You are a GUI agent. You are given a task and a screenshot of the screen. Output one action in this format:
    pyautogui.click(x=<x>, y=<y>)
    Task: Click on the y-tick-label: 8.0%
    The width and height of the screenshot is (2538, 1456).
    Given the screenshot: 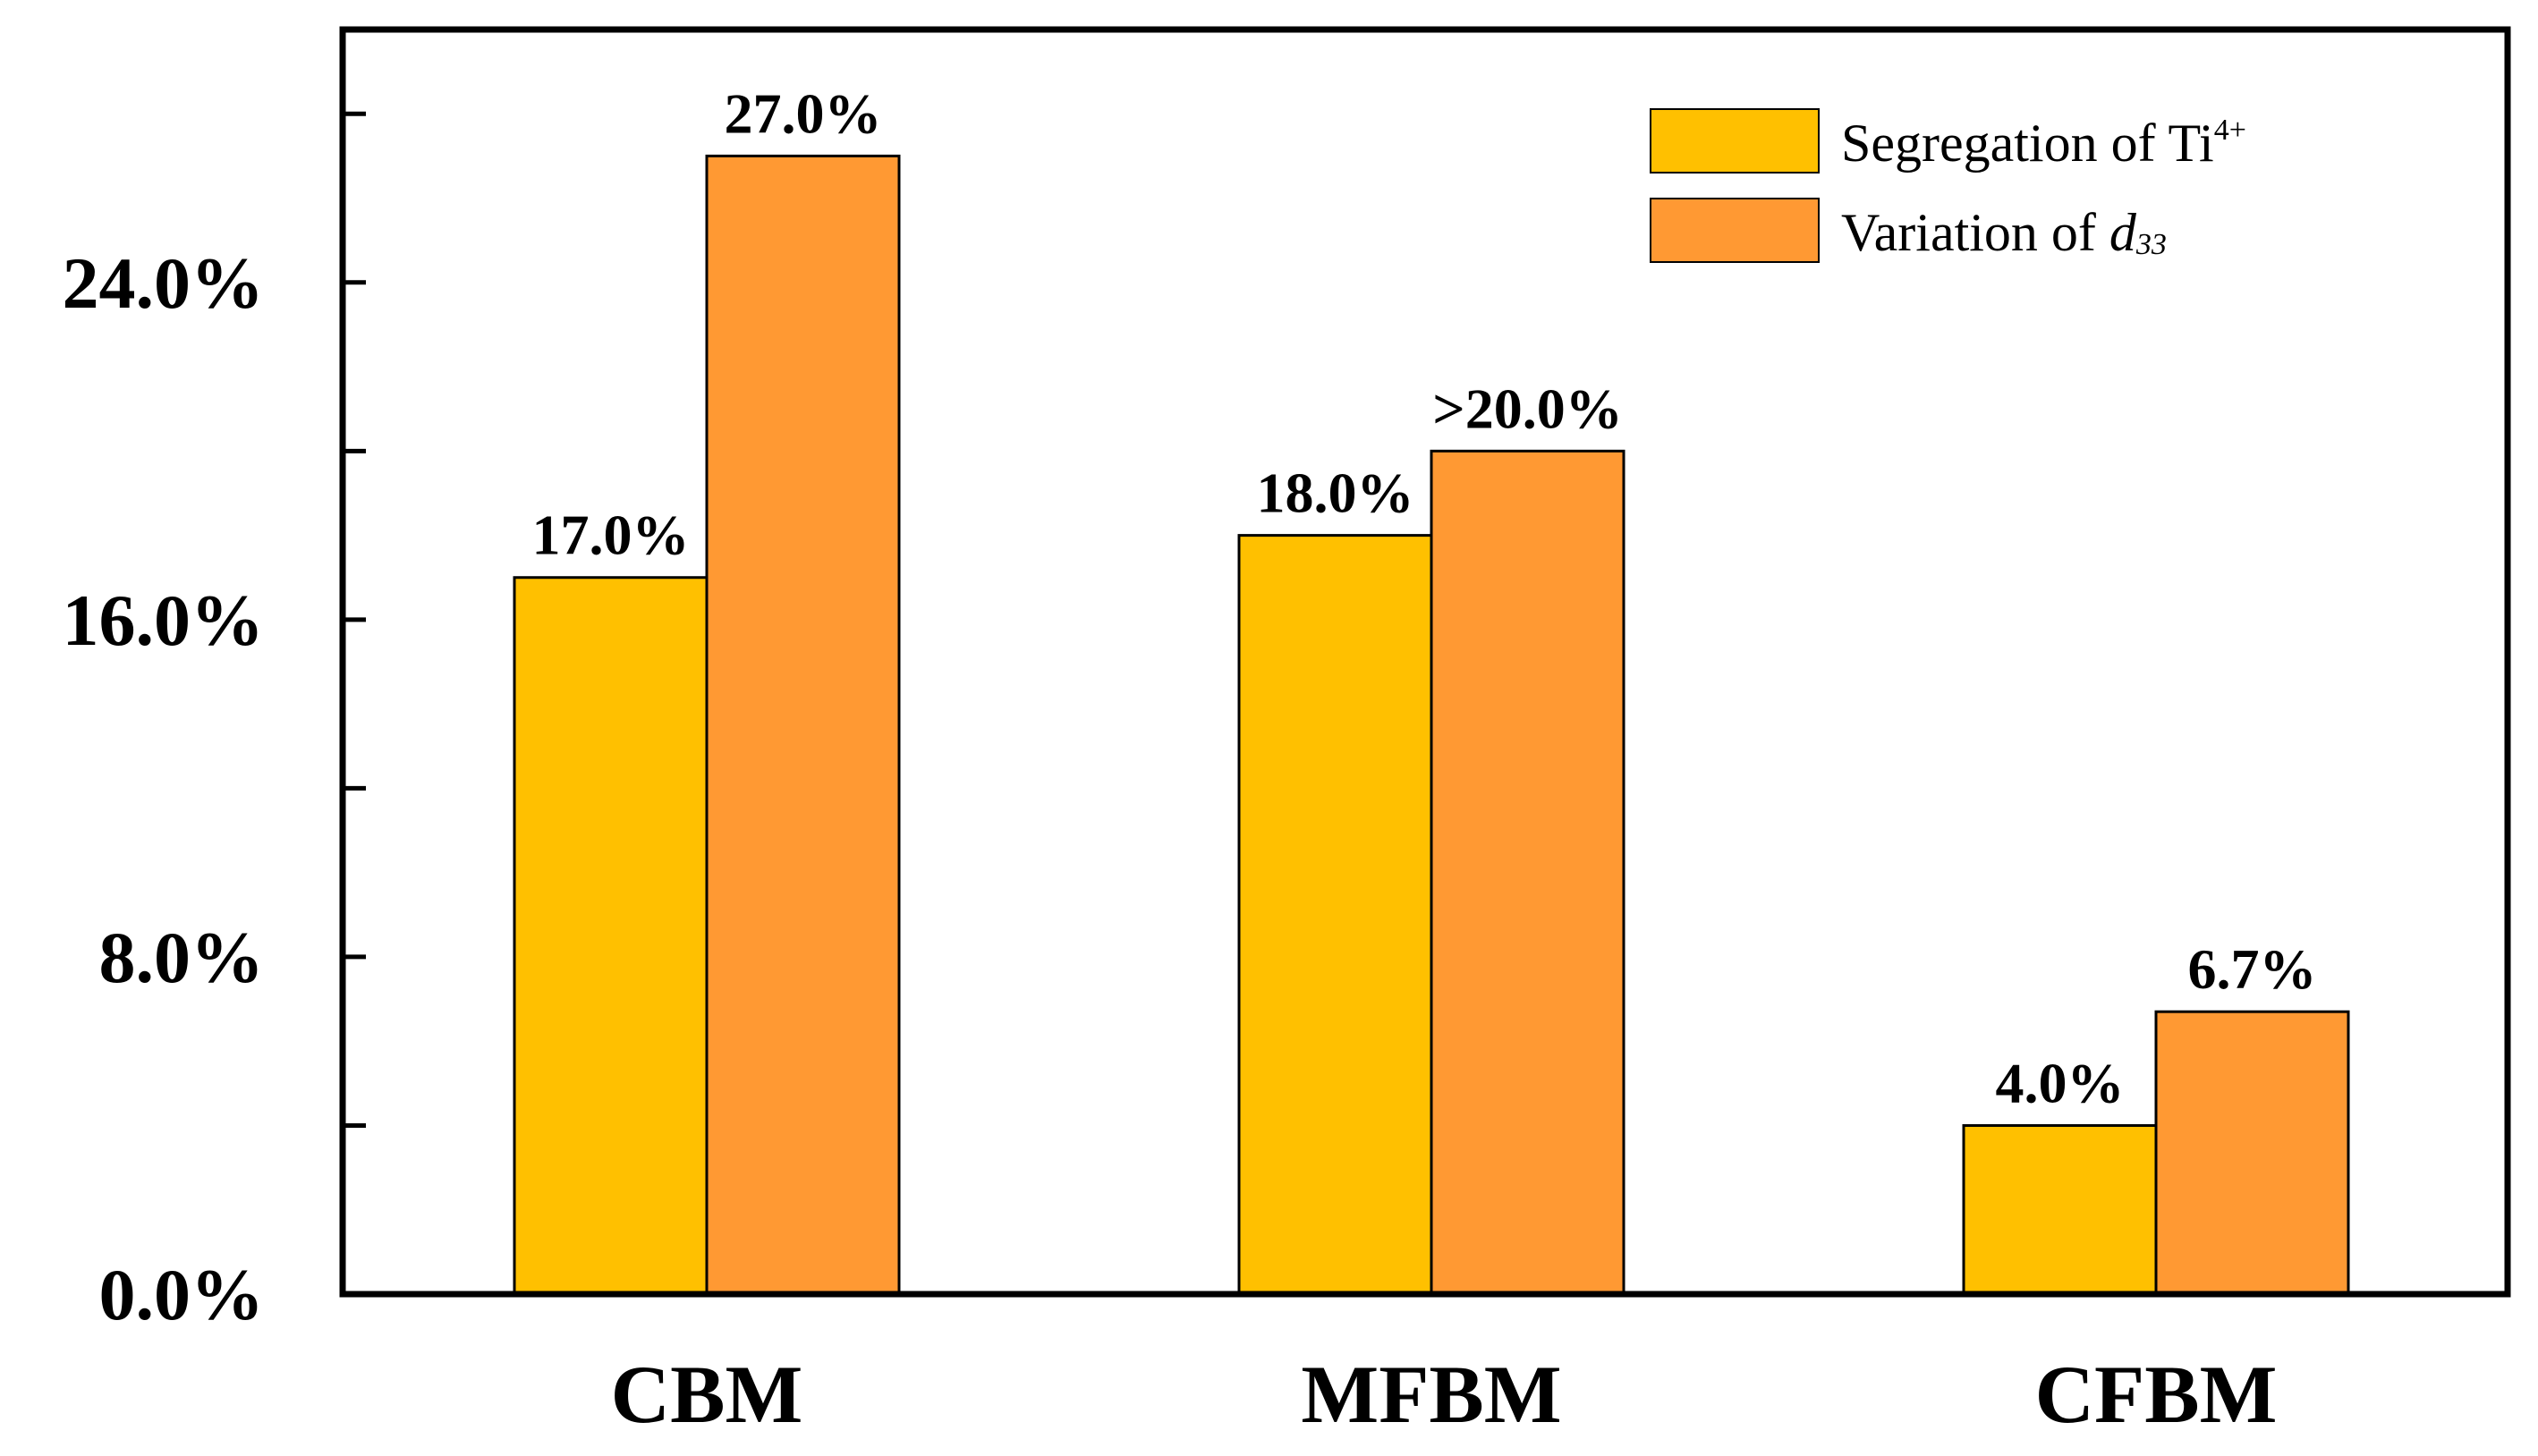 What is the action you would take?
    pyautogui.click(x=182, y=957)
    